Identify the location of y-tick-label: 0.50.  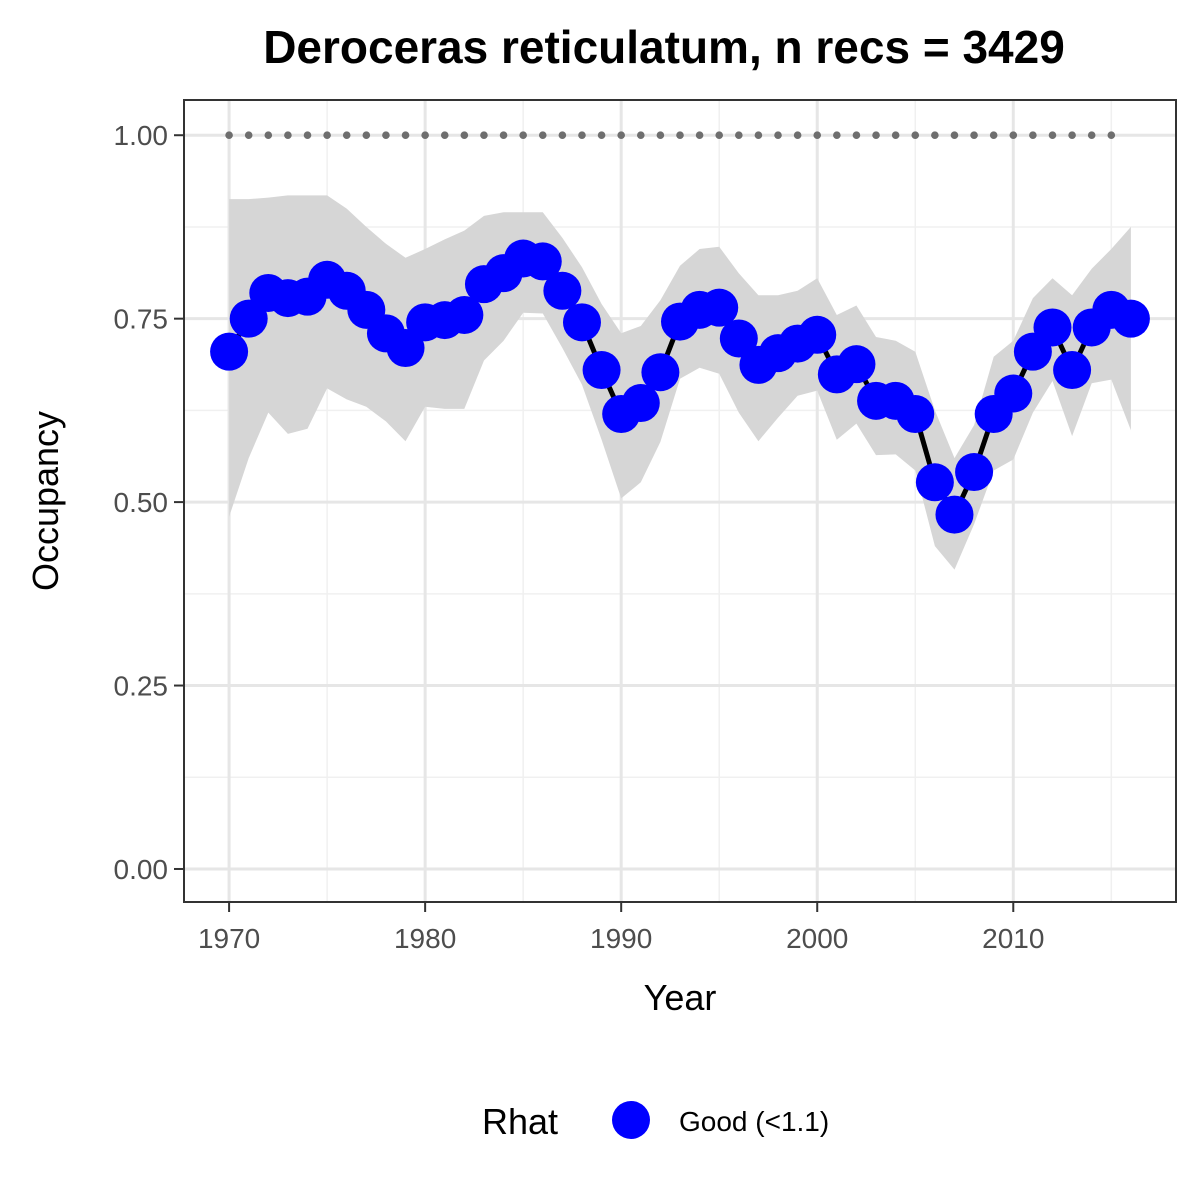
(141, 502).